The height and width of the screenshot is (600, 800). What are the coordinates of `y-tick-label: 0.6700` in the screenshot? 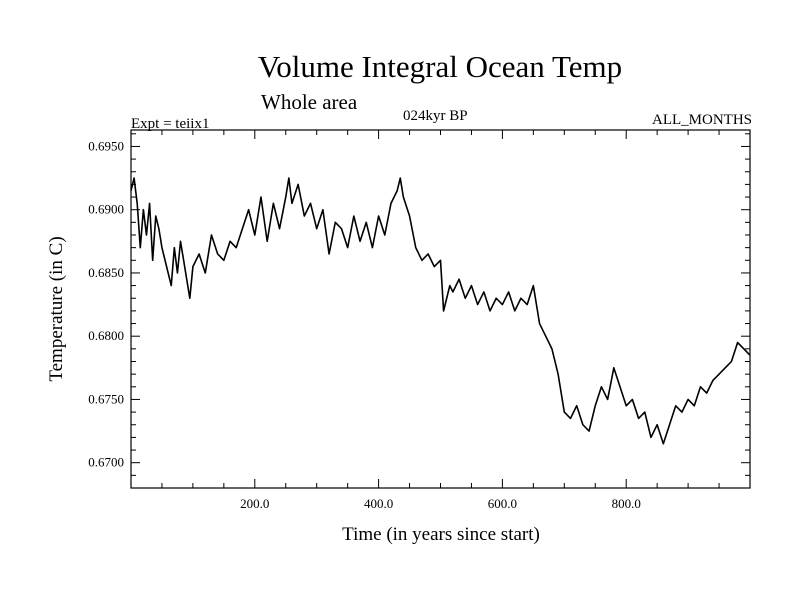 It's located at (106, 462).